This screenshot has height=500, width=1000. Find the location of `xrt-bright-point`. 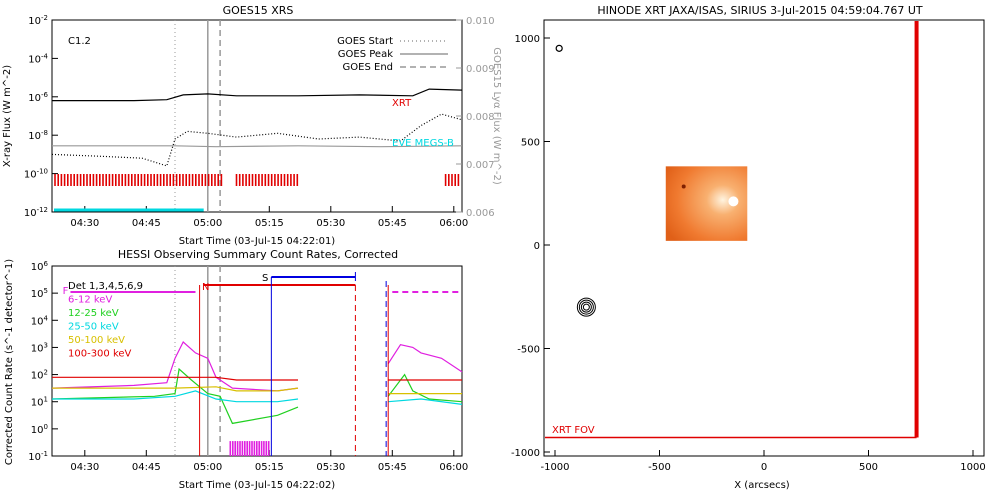

xrt-bright-point is located at coordinates (733, 201).